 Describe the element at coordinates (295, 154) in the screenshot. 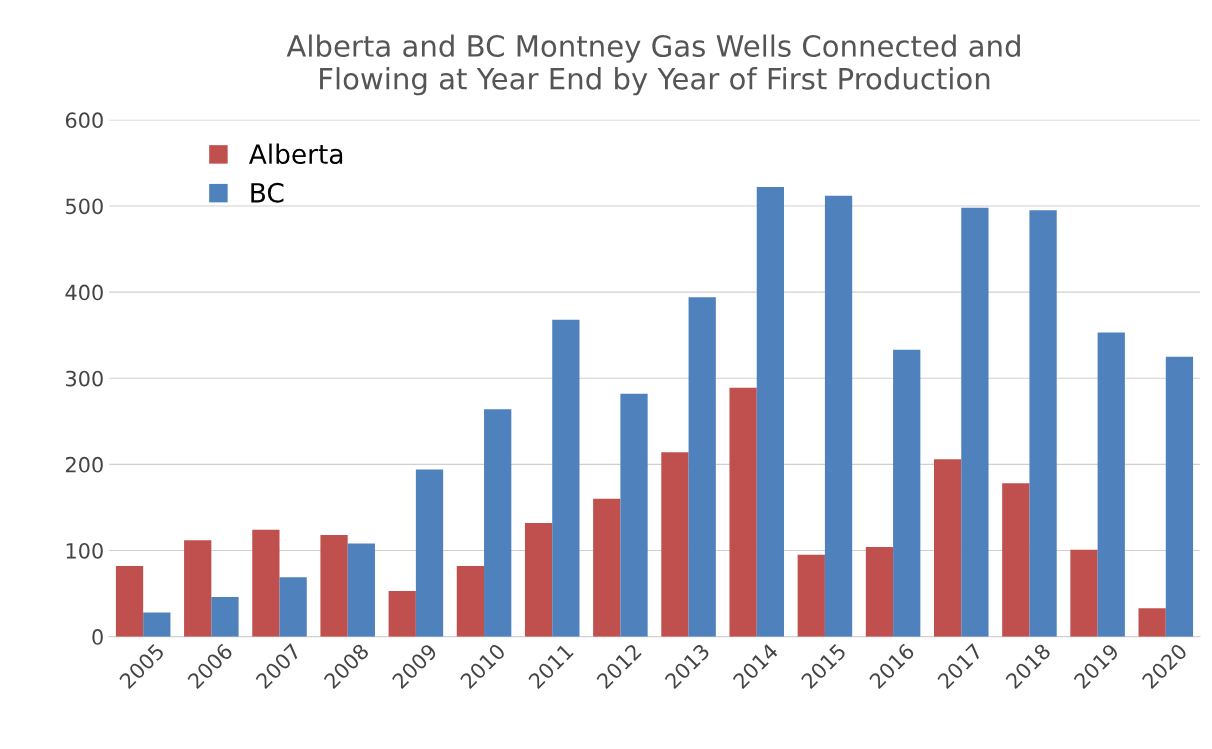

I see `legend-label: Alberta` at that location.